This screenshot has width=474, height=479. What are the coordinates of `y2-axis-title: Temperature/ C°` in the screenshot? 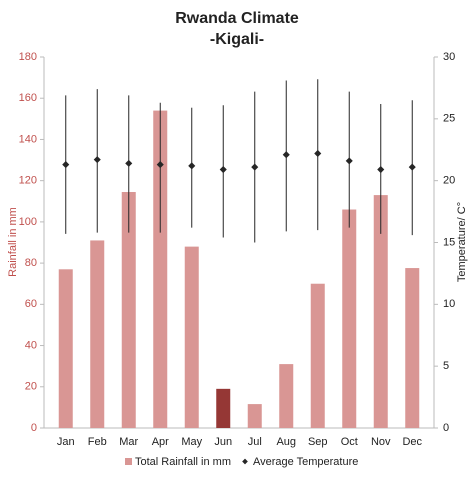 It's located at (462, 242).